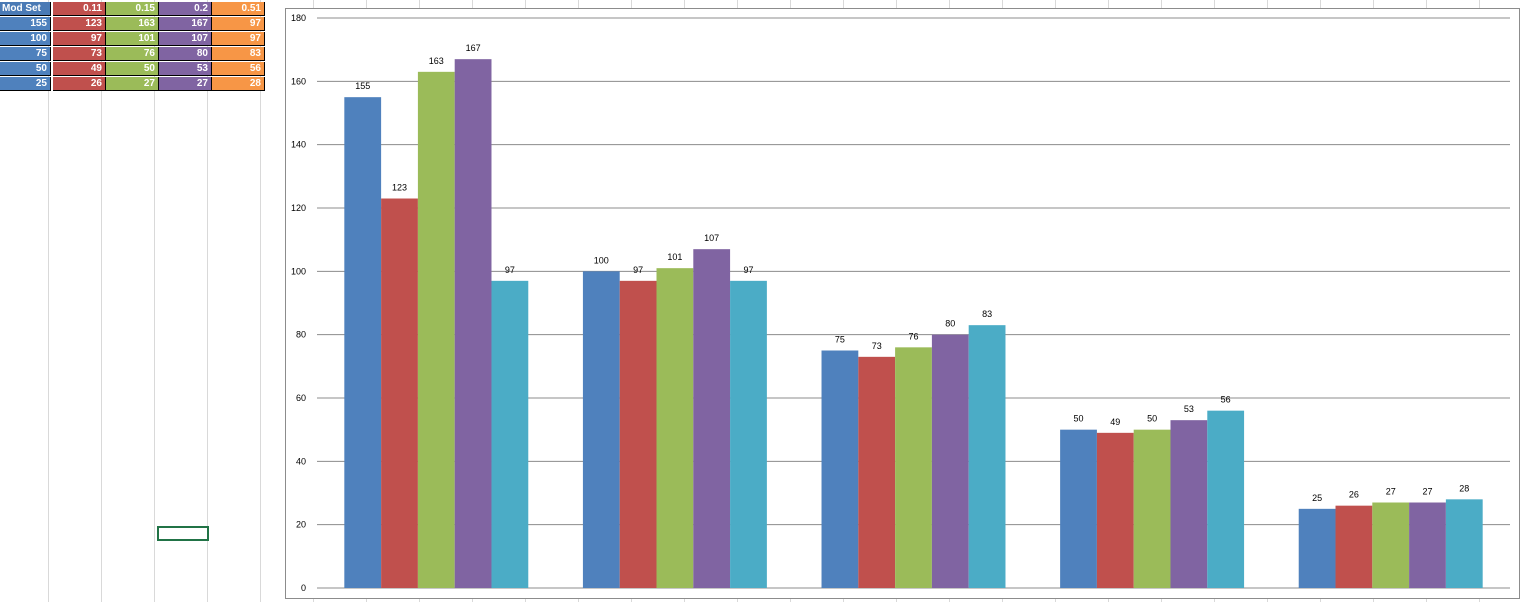 The image size is (1524, 602). Describe the element at coordinates (238, 69) in the screenshot. I see `table-cell: 56` at that location.